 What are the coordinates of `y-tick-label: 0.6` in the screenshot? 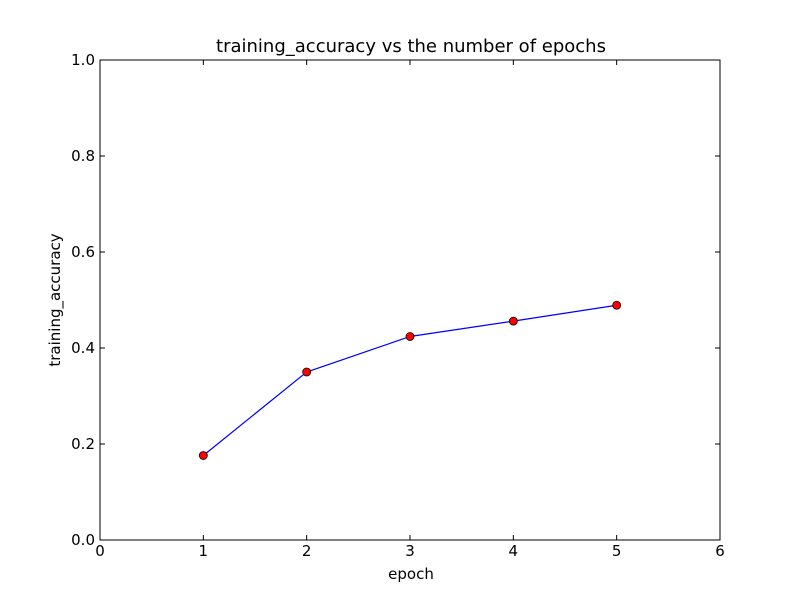 It's located at (83, 252).